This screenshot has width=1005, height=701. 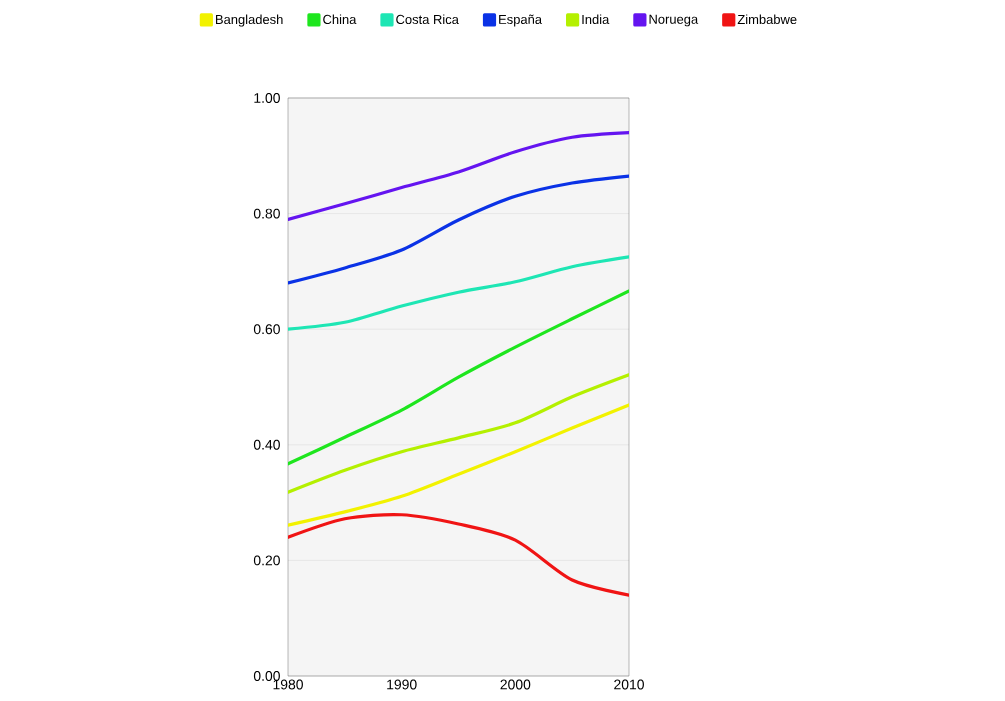 I want to click on y-tick-label: 1.00, so click(x=267, y=98).